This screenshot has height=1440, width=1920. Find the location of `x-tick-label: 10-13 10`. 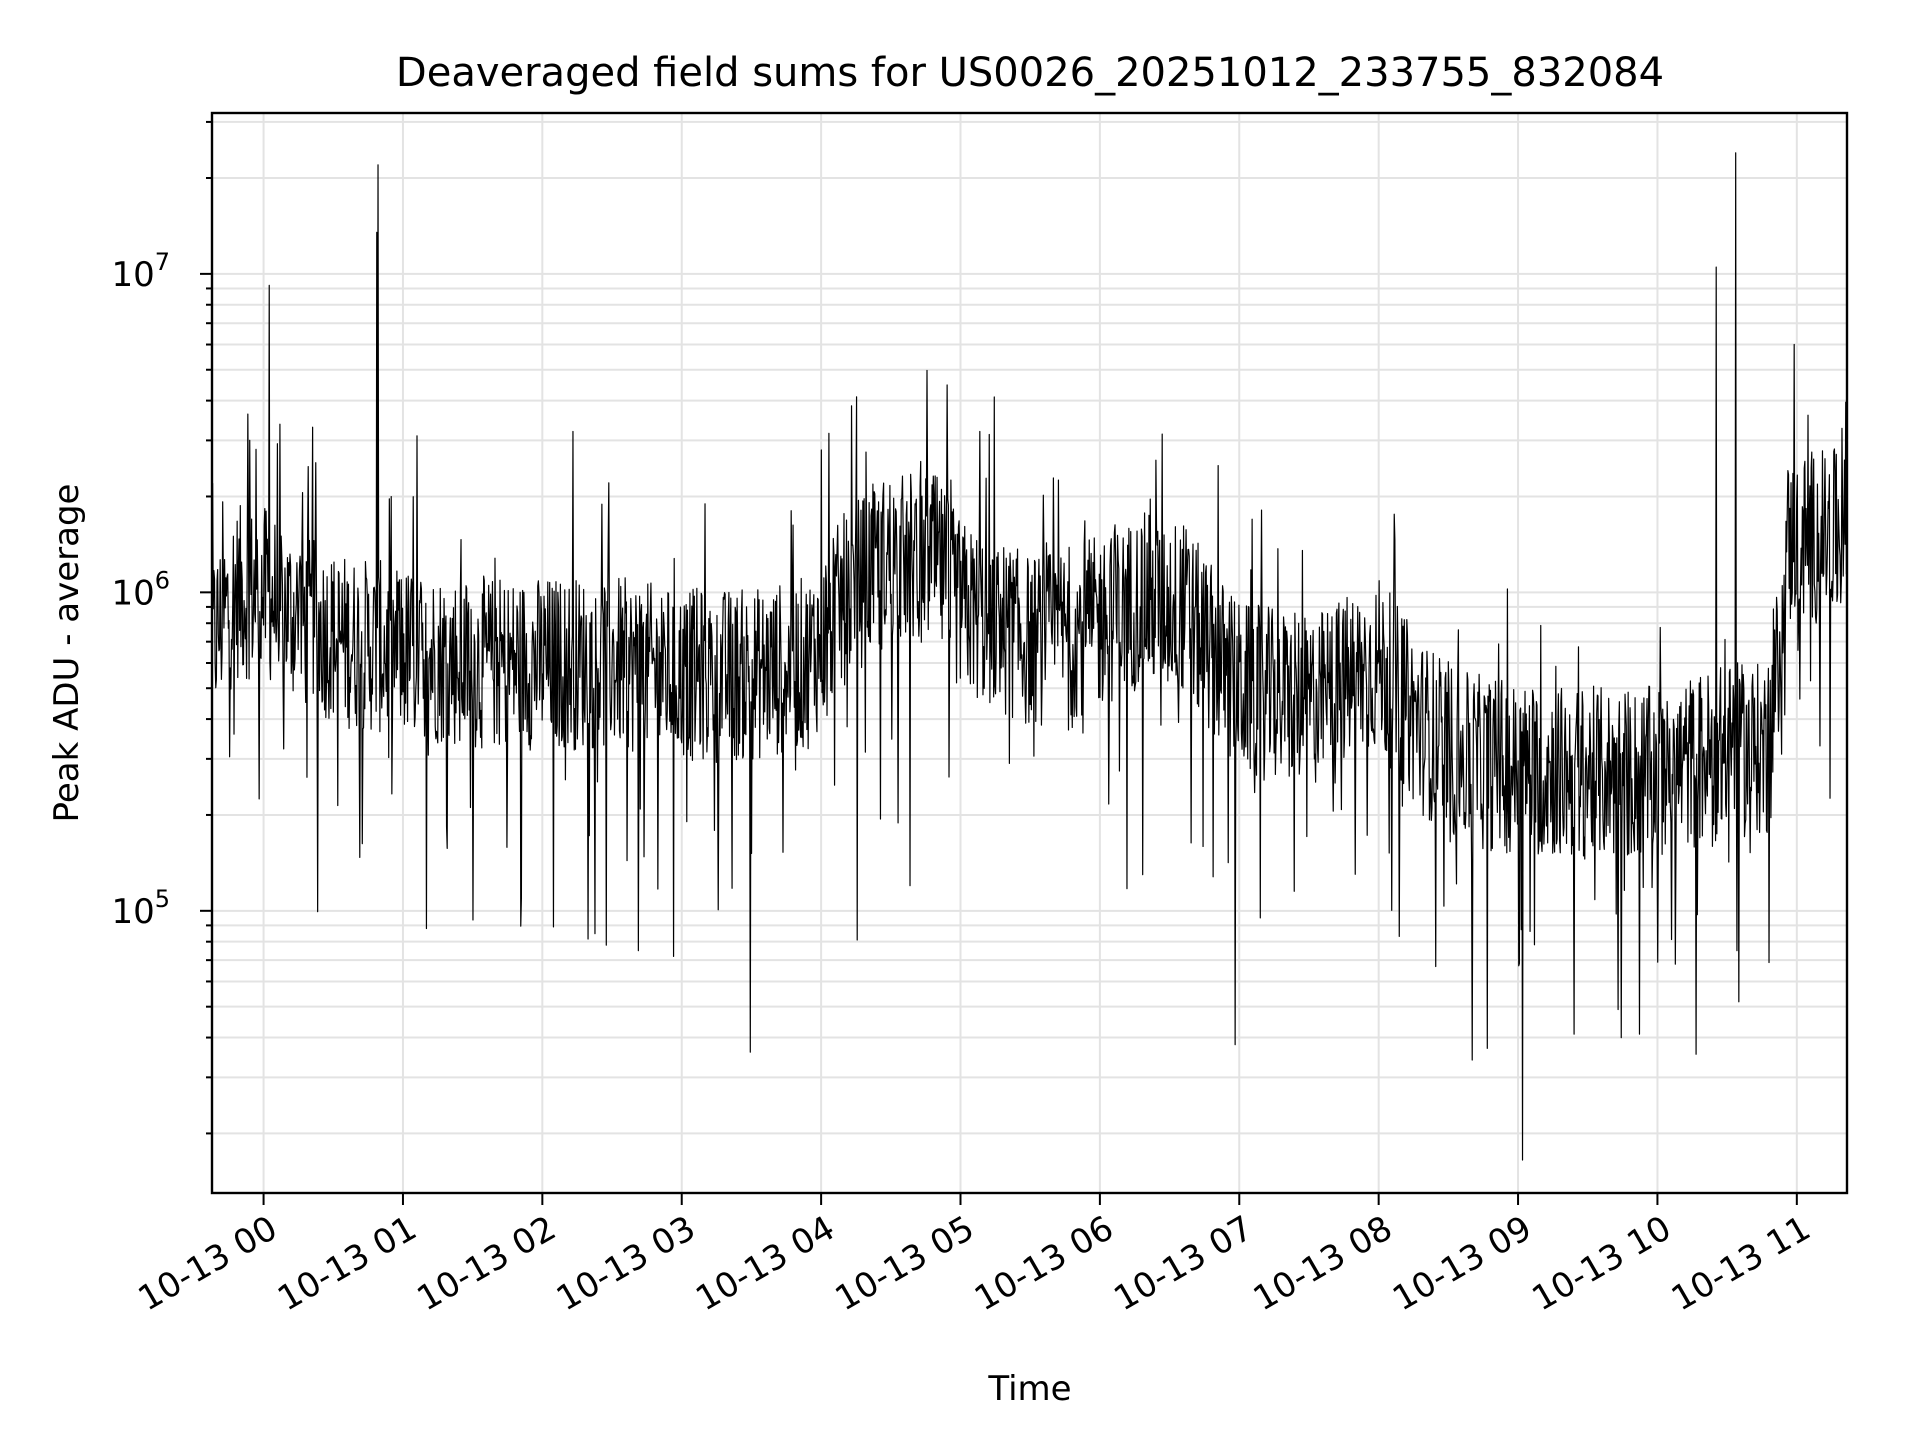

x-tick-label: 10-13 10 is located at coordinates (1602, 1263).